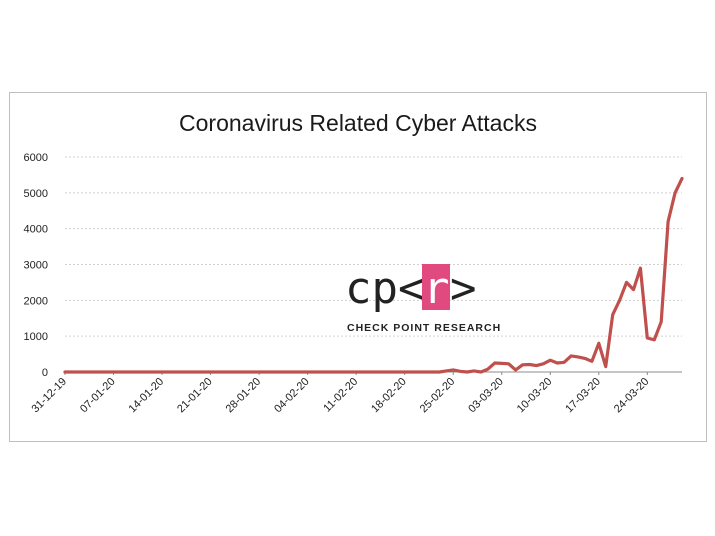 The width and height of the screenshot is (715, 536). What do you see at coordinates (147, 396) in the screenshot?
I see `x-tick-label: 14-01-20` at bounding box center [147, 396].